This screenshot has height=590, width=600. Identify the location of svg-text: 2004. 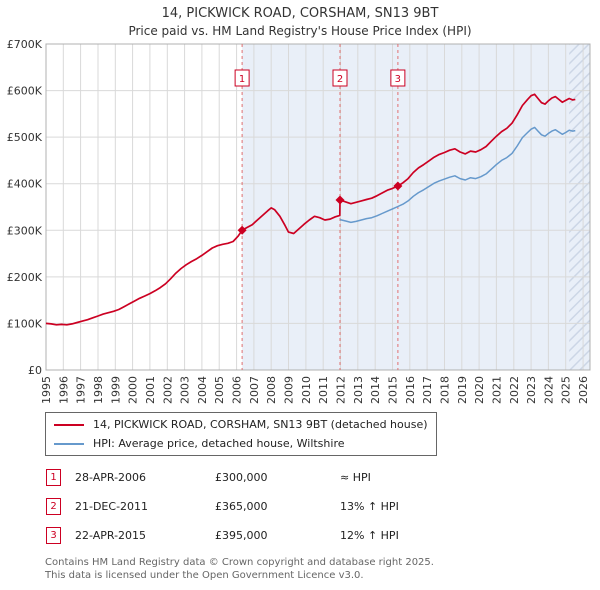
(202, 390).